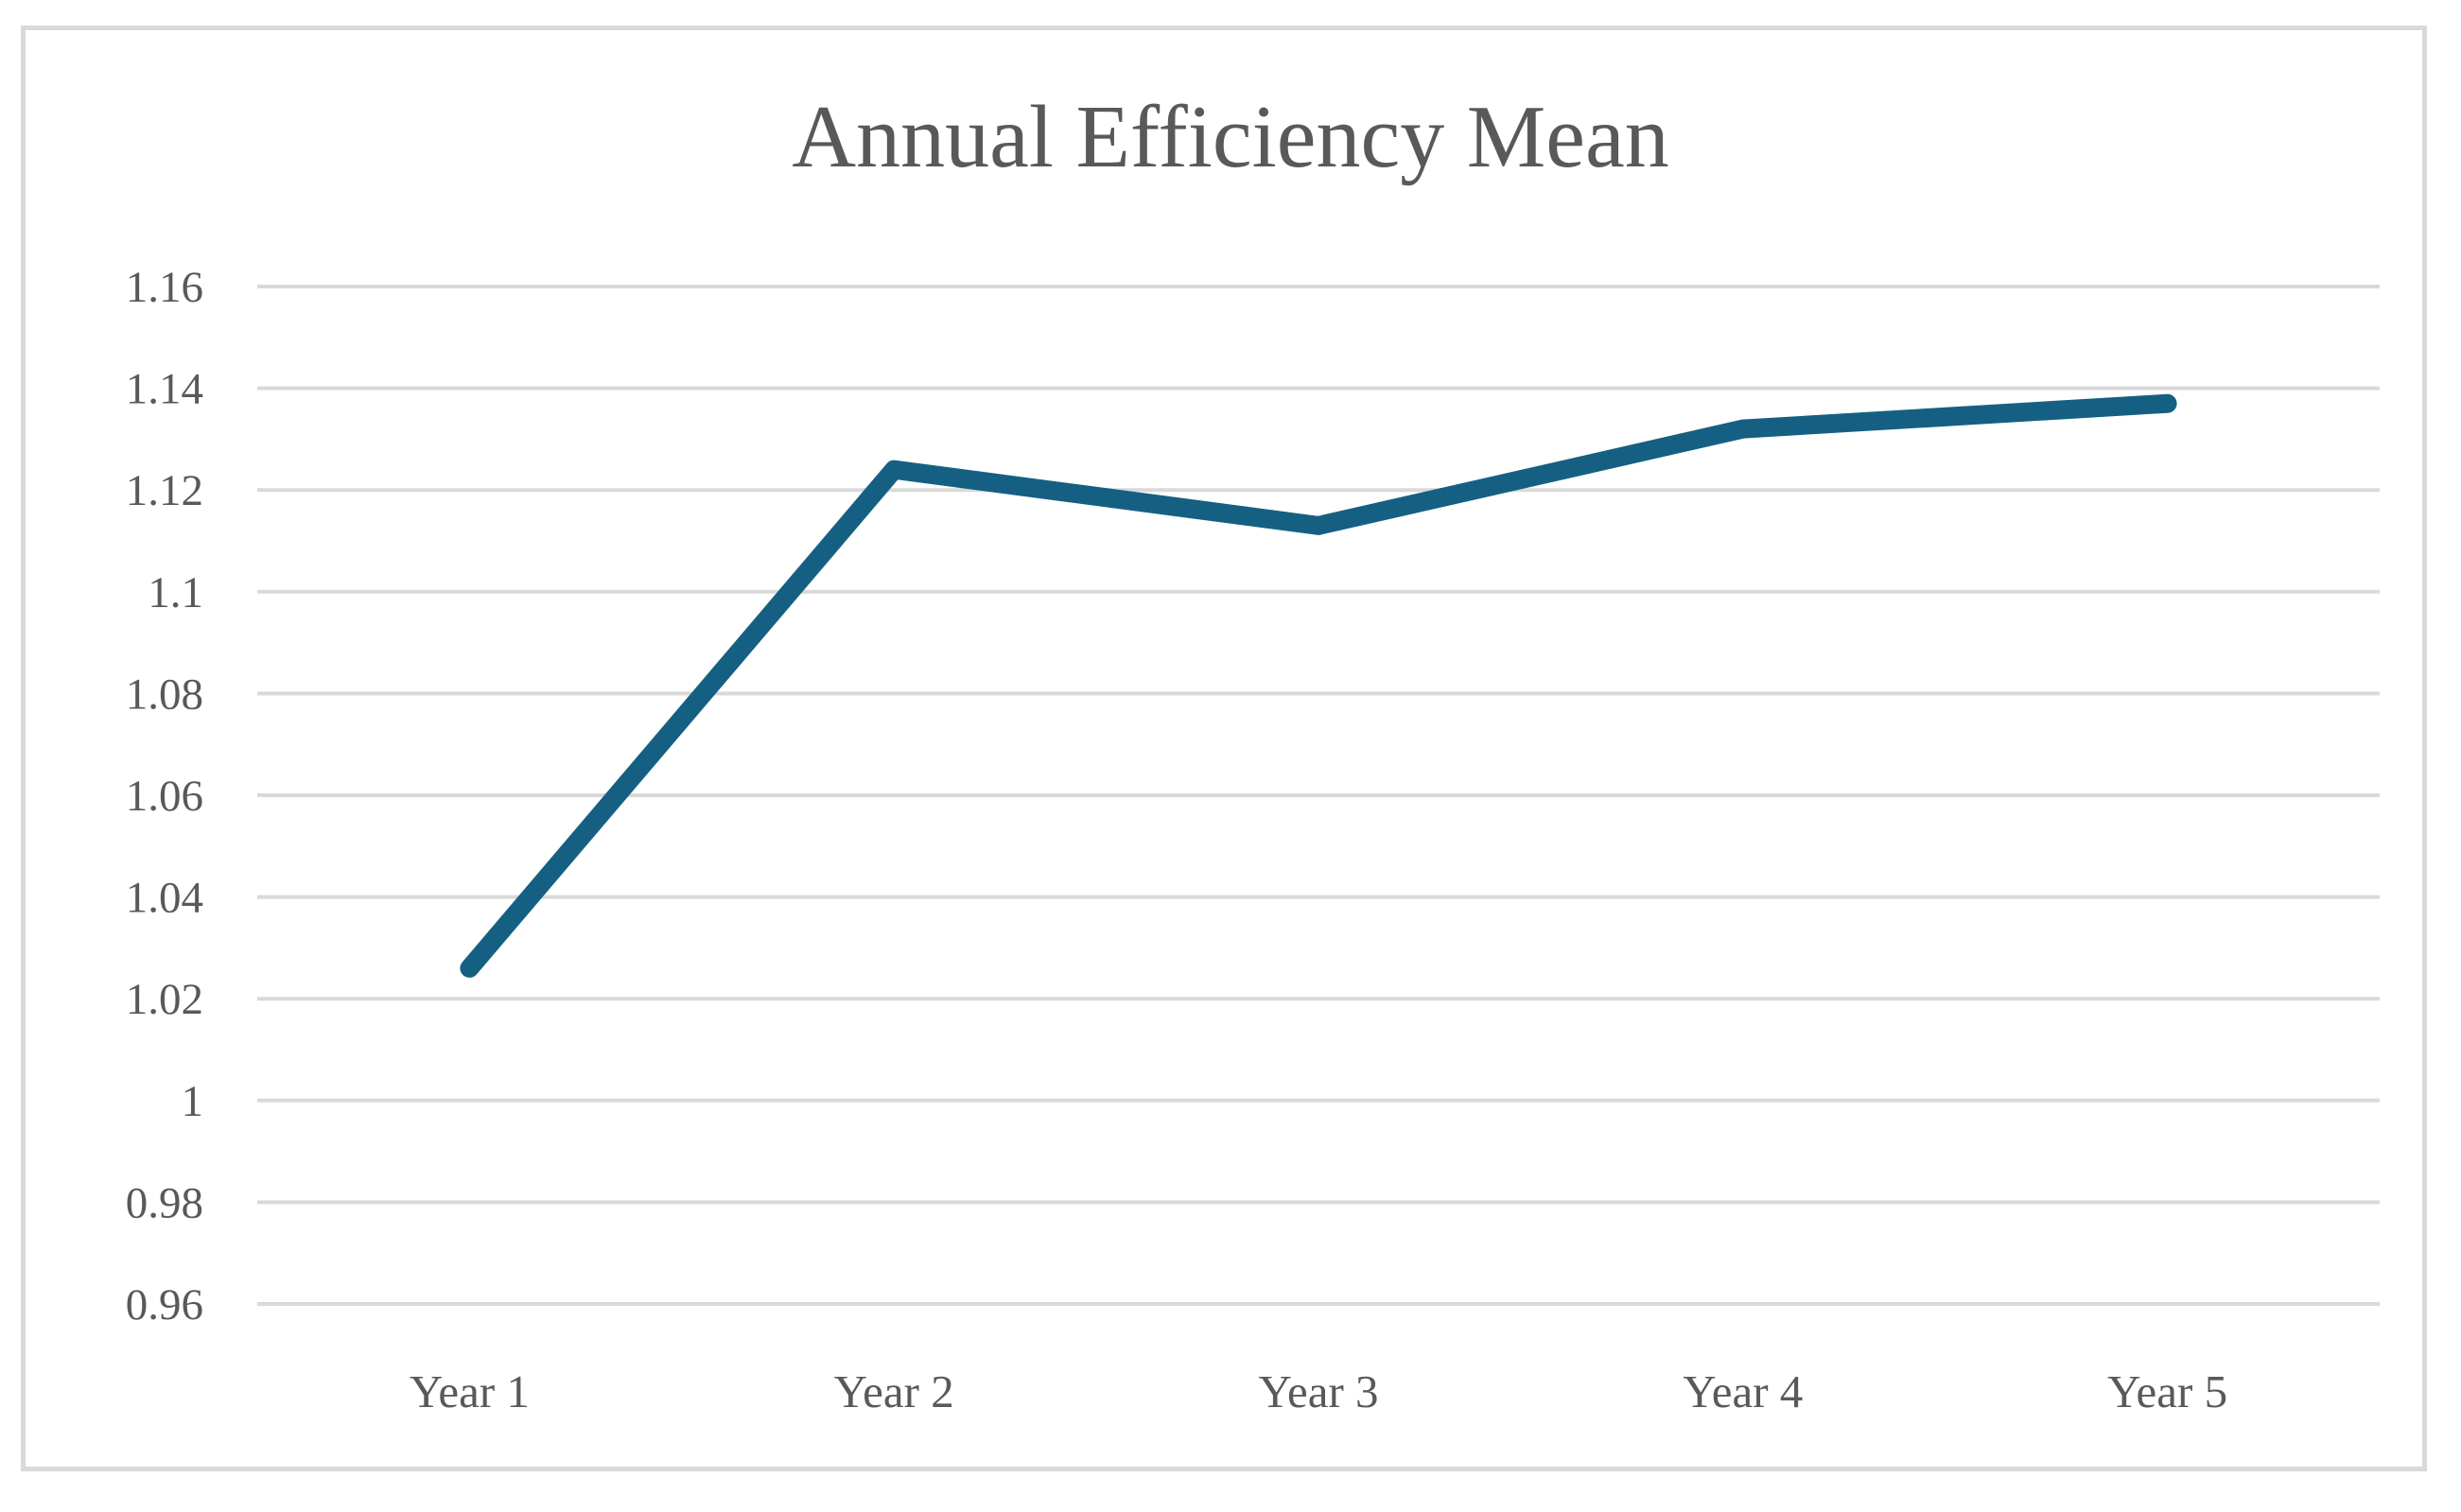 The image size is (2461, 1512). What do you see at coordinates (176, 592) in the screenshot?
I see `y-tick-label: 1.1` at bounding box center [176, 592].